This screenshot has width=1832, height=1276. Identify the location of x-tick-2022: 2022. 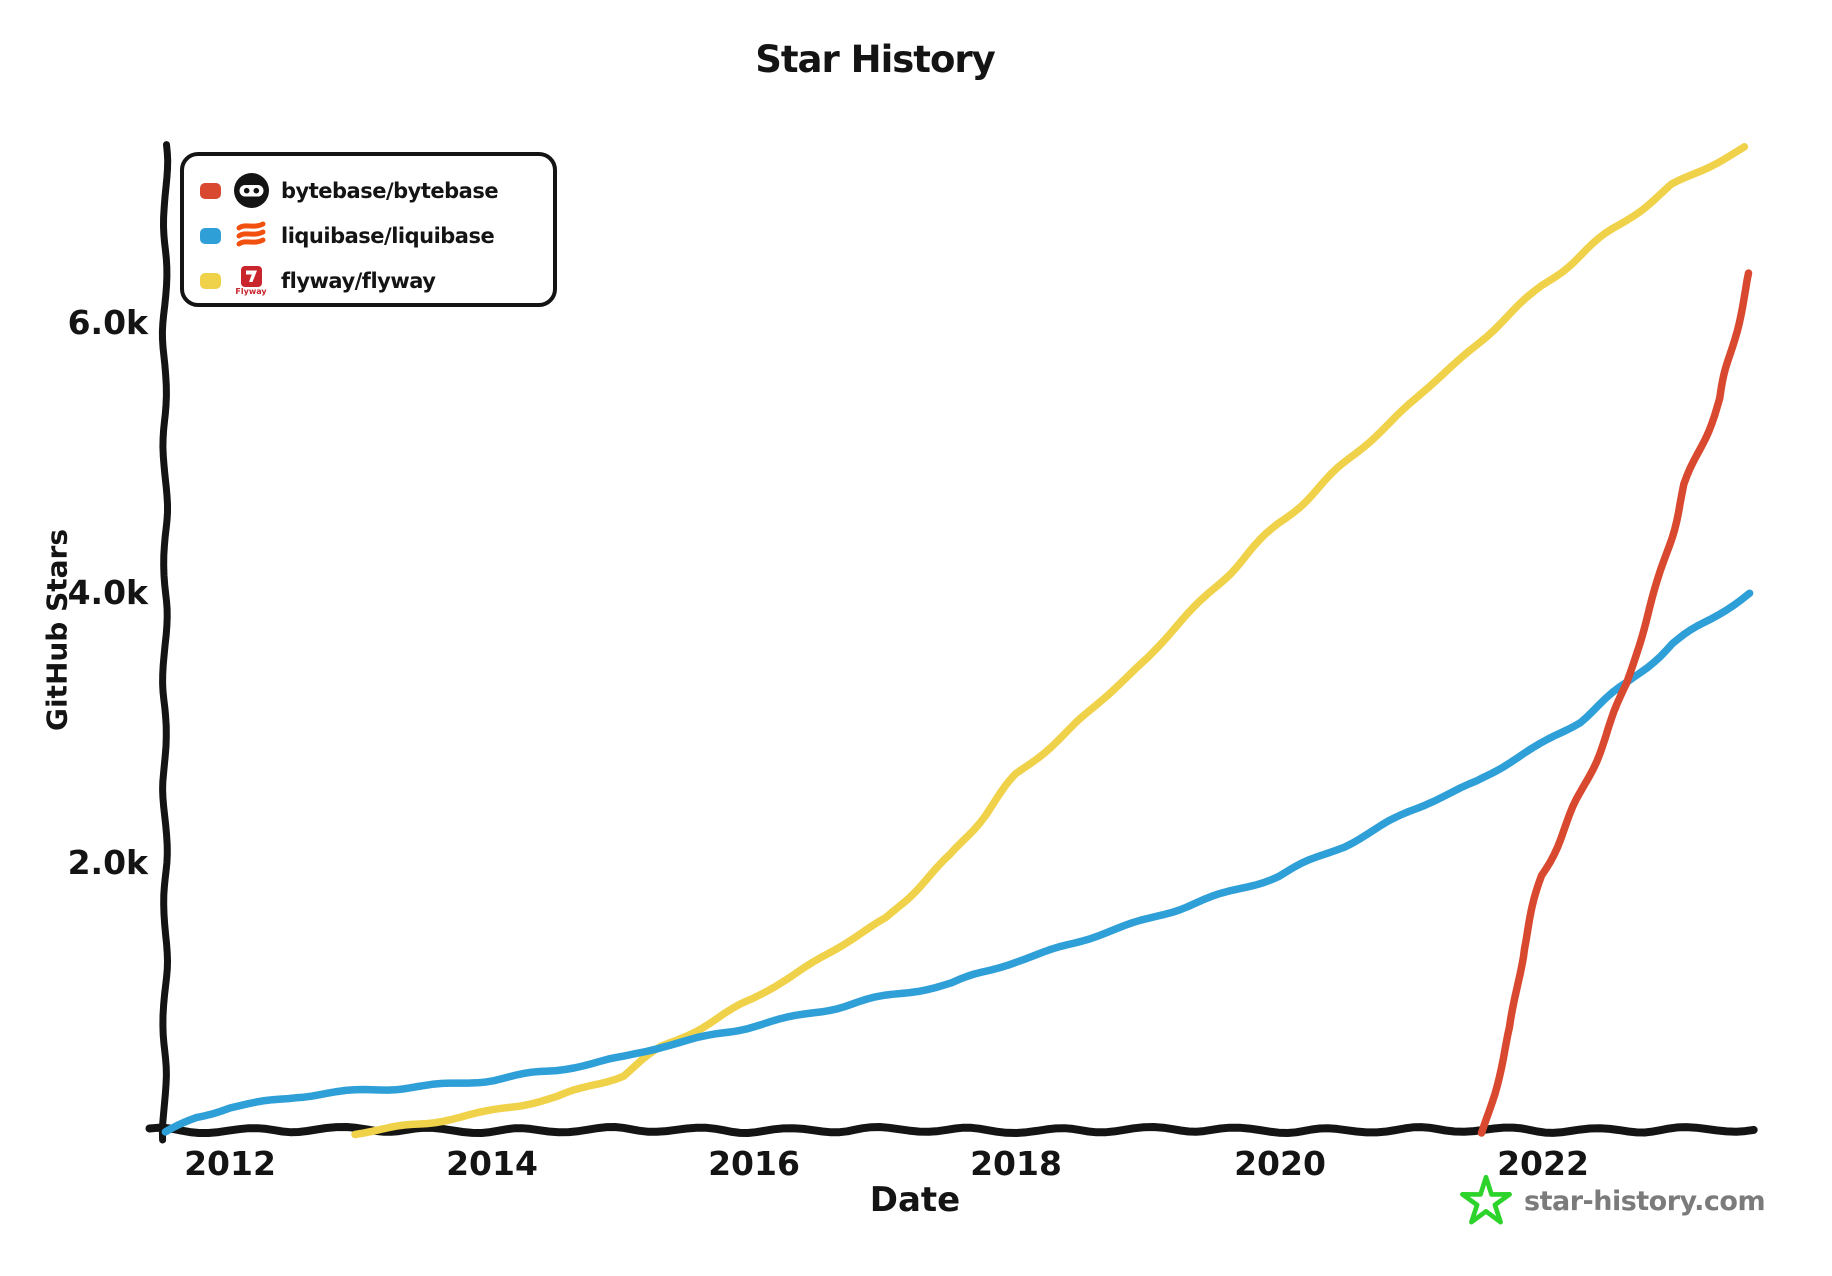
(1543, 1163).